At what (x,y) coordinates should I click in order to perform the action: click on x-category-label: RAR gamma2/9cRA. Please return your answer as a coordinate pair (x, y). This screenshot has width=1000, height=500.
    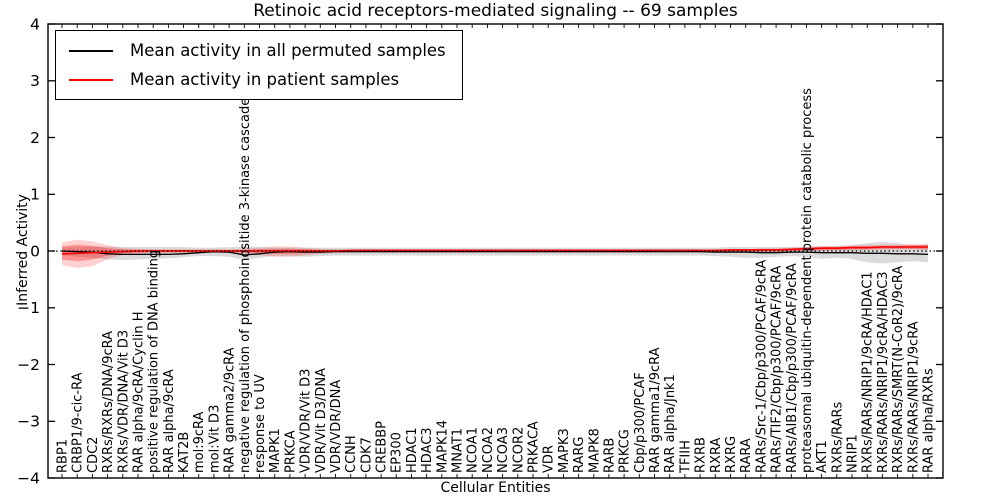
    Looking at the image, I should click on (230, 410).